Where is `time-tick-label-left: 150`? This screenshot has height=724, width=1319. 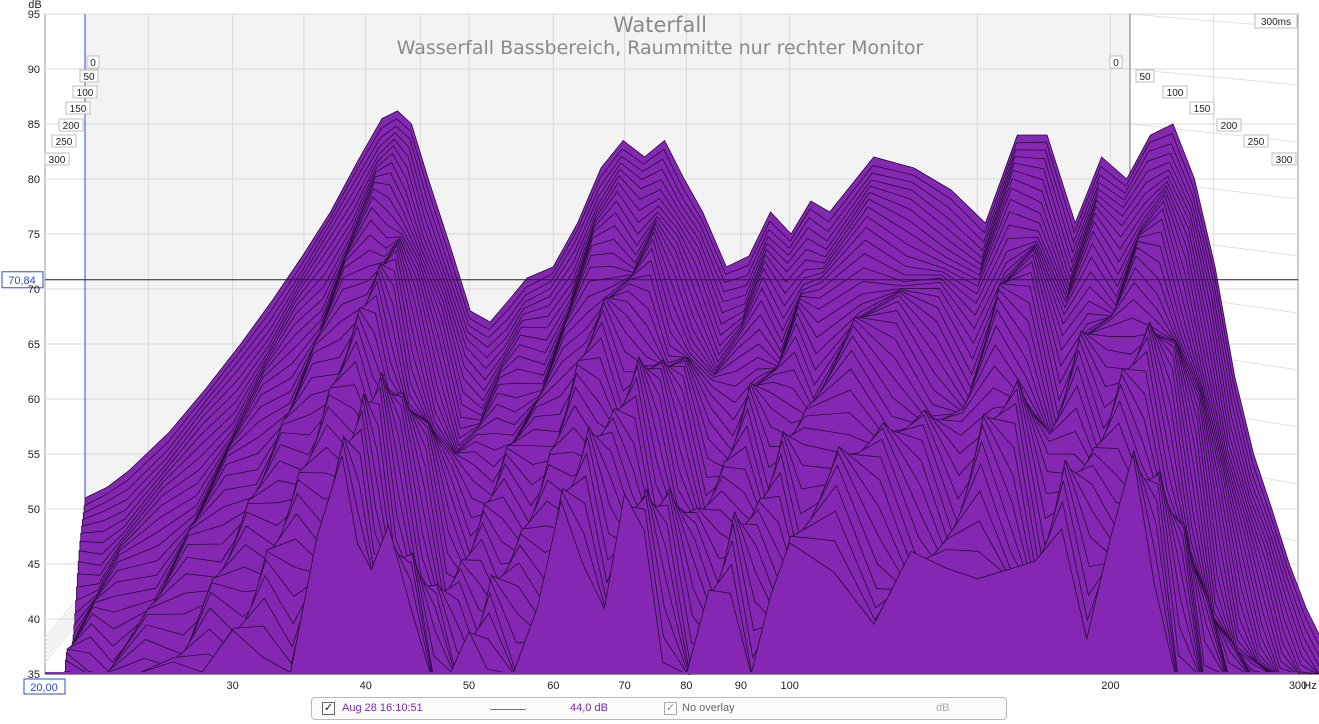
time-tick-label-left: 150 is located at coordinates (78, 109).